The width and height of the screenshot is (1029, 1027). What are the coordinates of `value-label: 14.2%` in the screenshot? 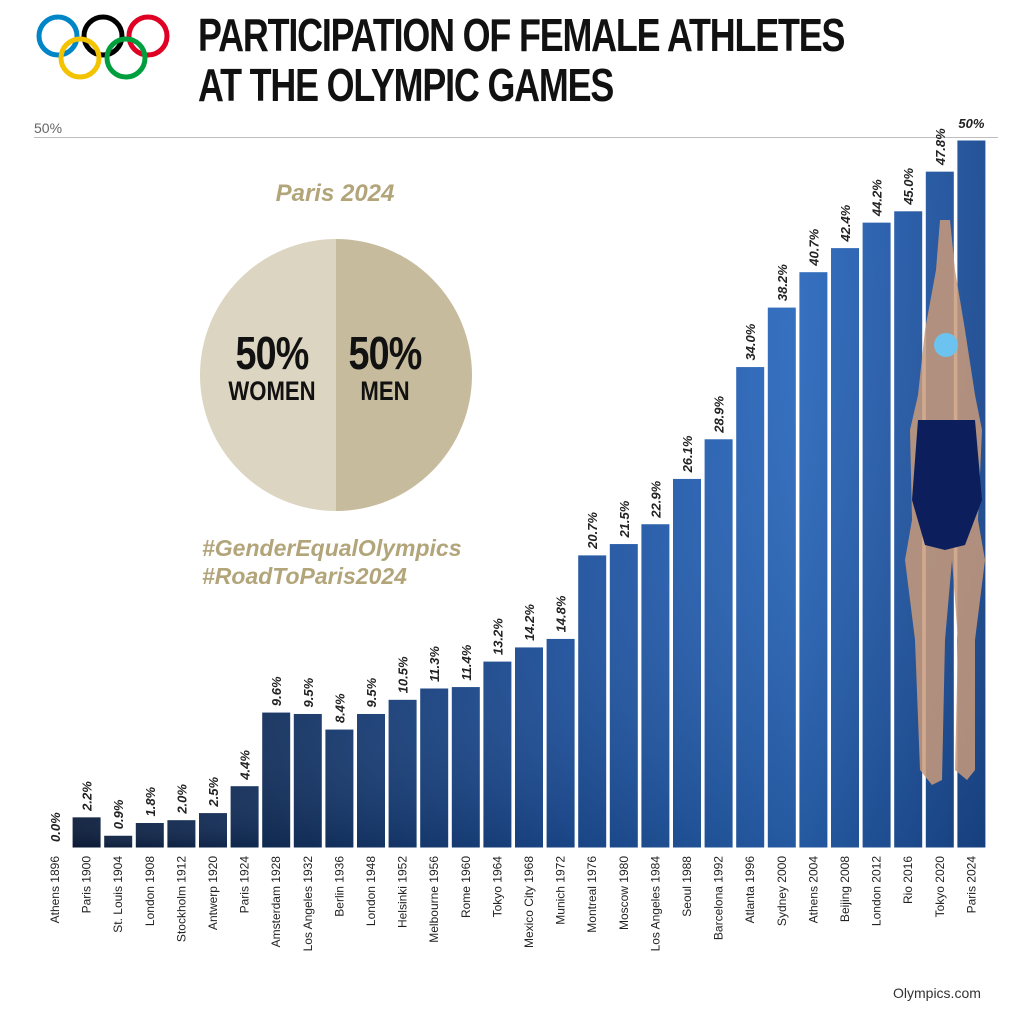 It's located at (529, 622).